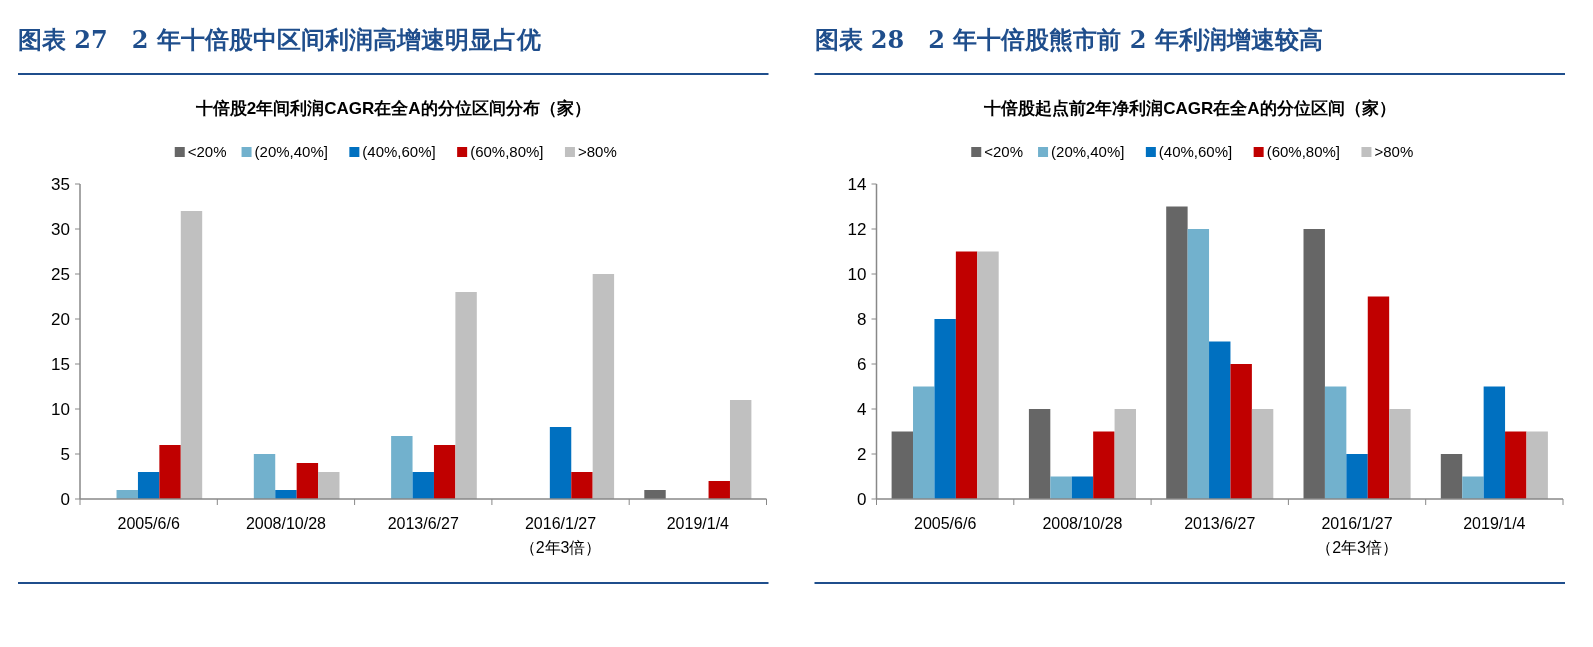 Image resolution: width=1593 pixels, height=647 pixels. What do you see at coordinates (1189, 108) in the screenshot?
I see `chart-title: 十倍股起点前2年净利润CAGR在全A的分位区间（家）` at bounding box center [1189, 108].